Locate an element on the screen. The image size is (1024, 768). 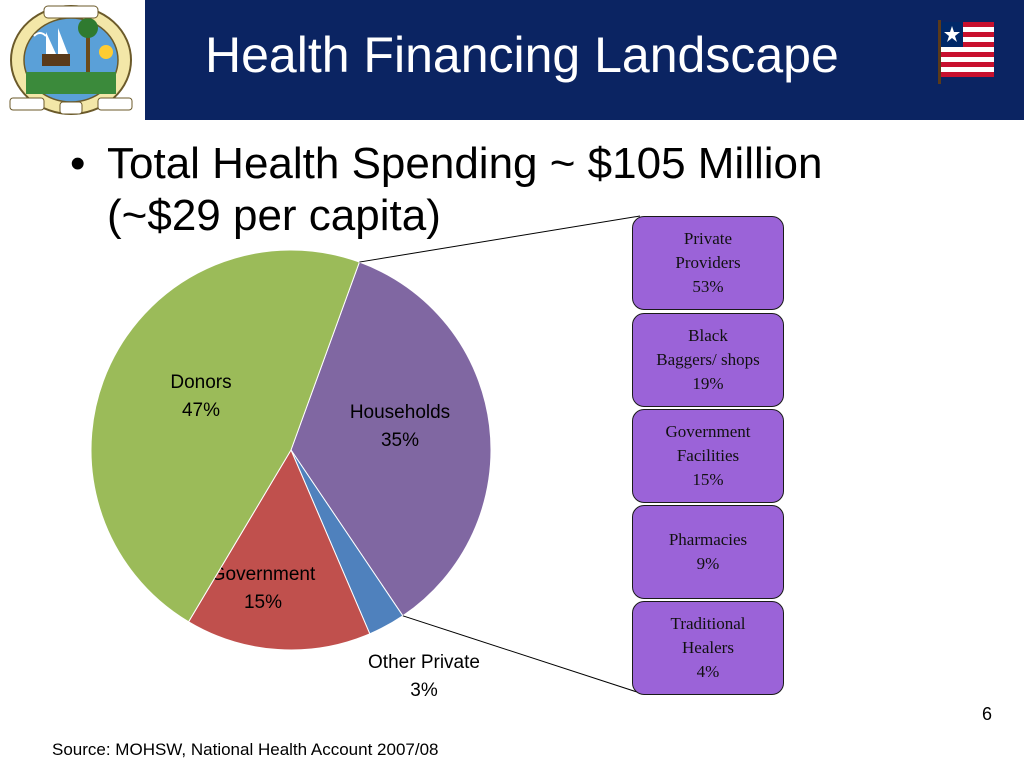
pie-label-donors: Donors 47% is located at coordinates (200, 396).